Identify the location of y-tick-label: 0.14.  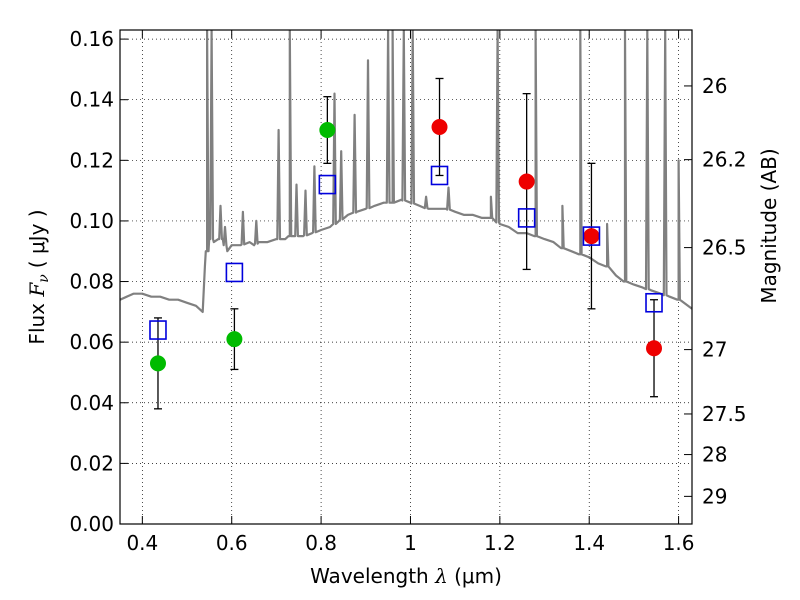
(91, 100).